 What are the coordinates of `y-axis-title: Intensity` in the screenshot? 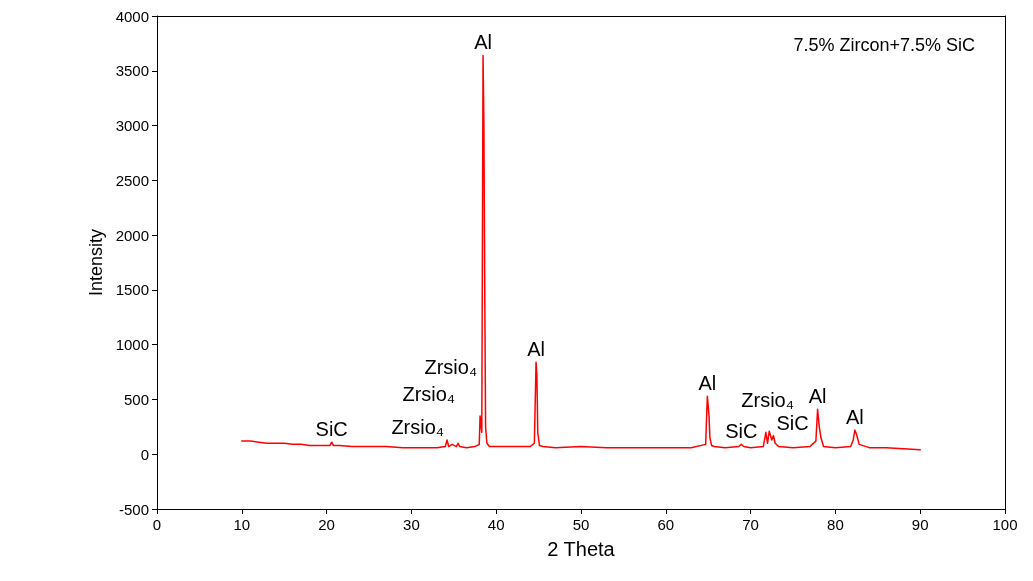 It's located at (95, 262).